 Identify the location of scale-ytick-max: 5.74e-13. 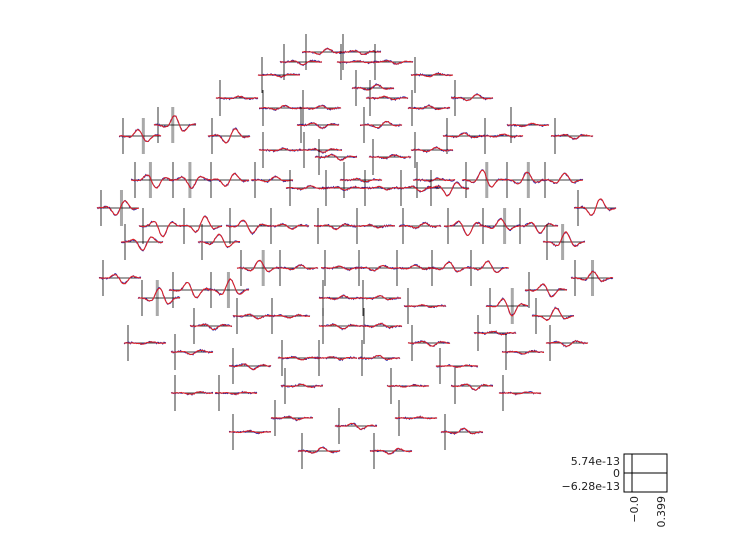
(595, 461).